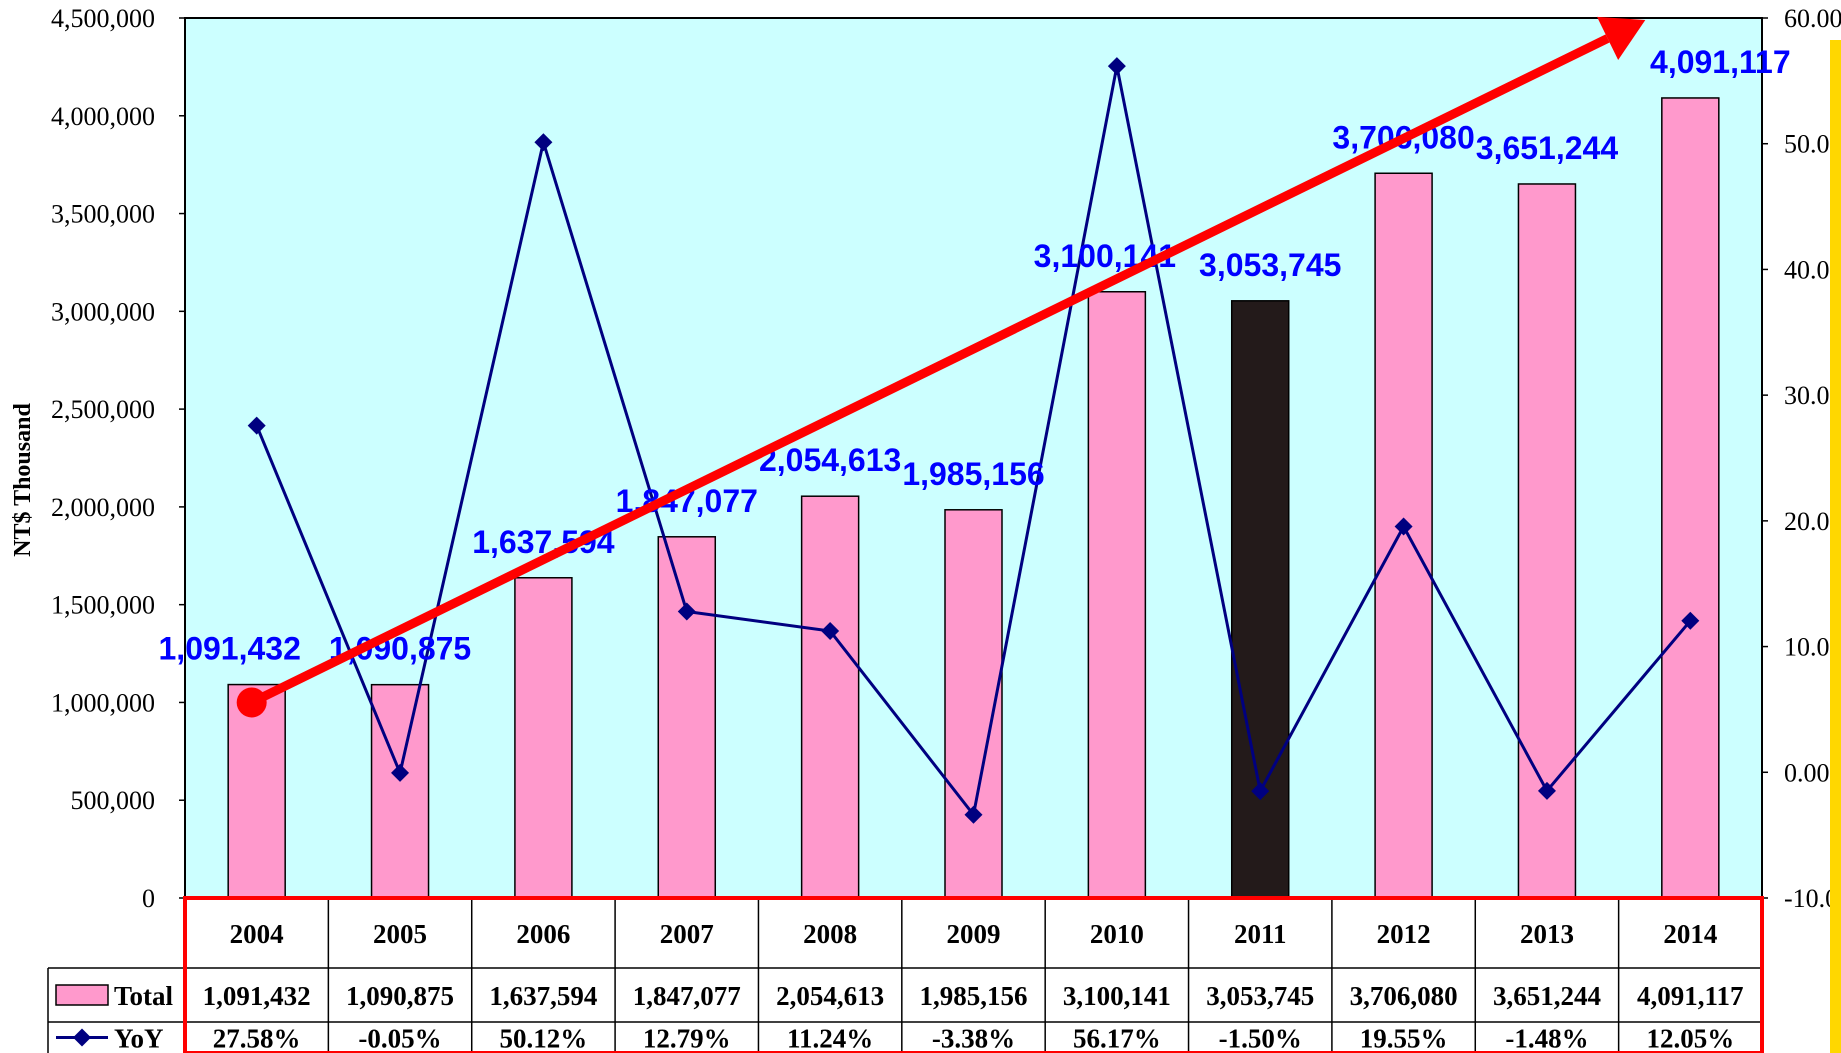  Describe the element at coordinates (1105, 256) in the screenshot. I see `total-data-label: 3,100,141` at that location.